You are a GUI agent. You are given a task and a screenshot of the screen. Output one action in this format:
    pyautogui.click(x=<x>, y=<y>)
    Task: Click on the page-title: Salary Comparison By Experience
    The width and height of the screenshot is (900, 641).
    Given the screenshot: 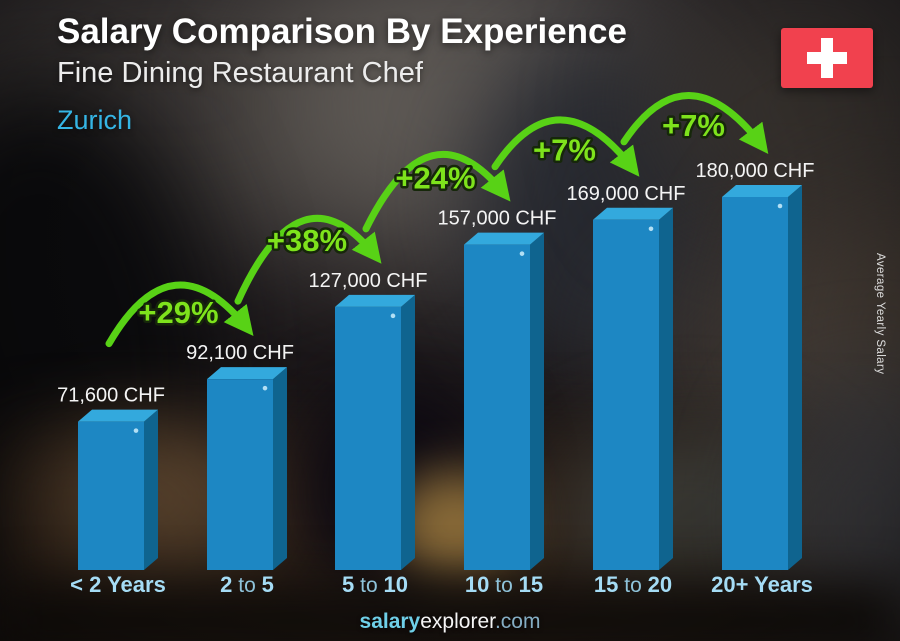 What is the action you would take?
    pyautogui.click(x=342, y=31)
    